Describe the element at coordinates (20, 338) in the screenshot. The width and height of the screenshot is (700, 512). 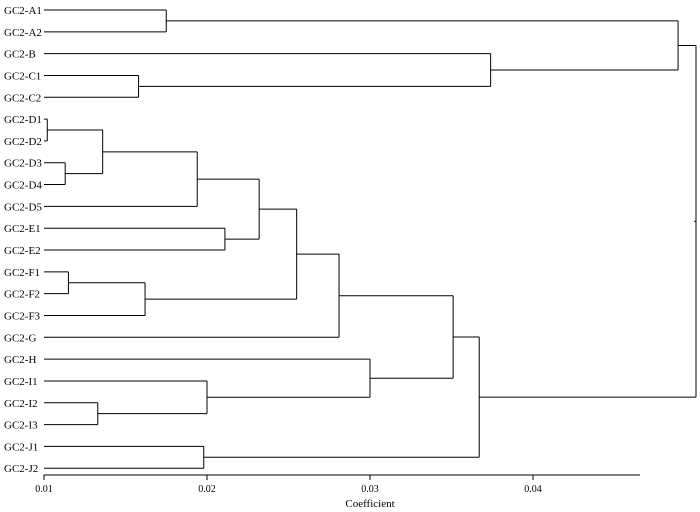
I see `leaf-label: GC2-G` at that location.